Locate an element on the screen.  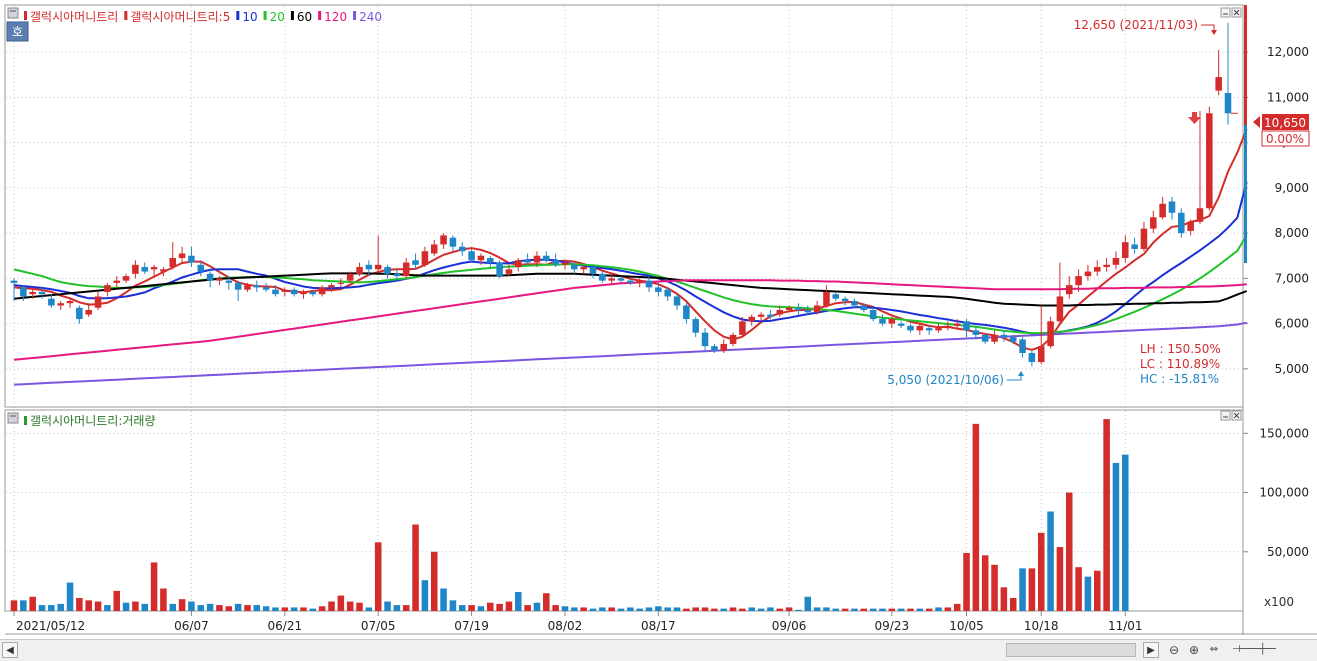
scroll-left-icon: ◀ is located at coordinates (10, 650).